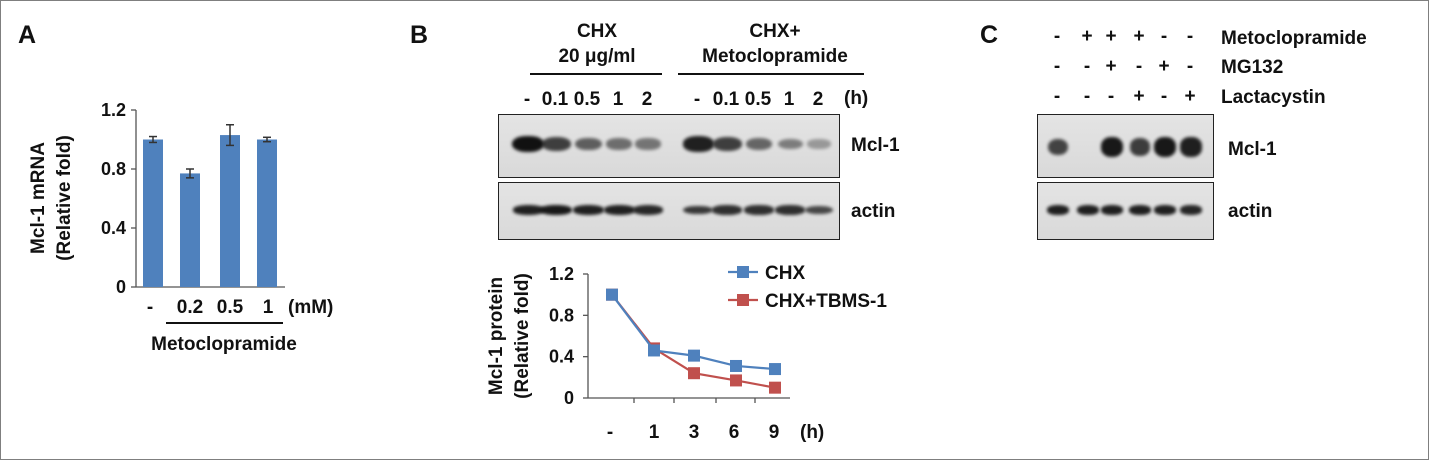 This screenshot has height=460, width=1429. Describe the element at coordinates (230, 307) in the screenshot. I see `a-x-tick-label: 0.5` at that location.